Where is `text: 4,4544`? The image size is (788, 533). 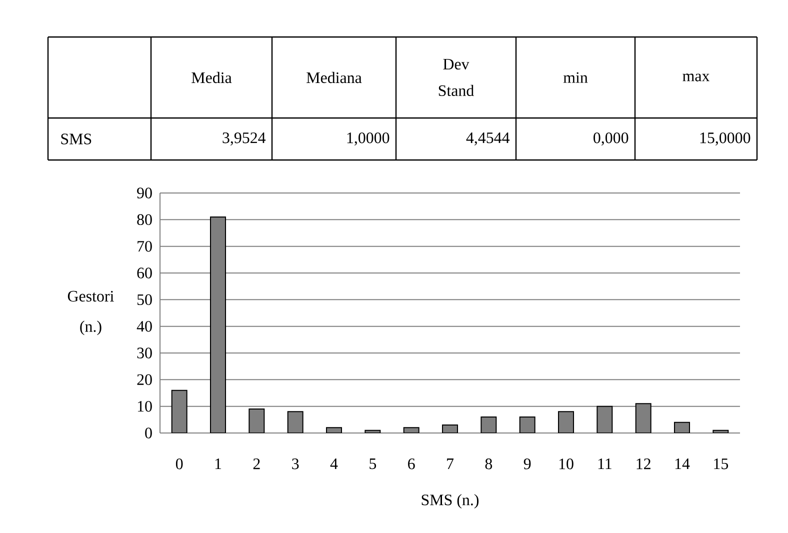 text: 4,4544 is located at coordinates (488, 139).